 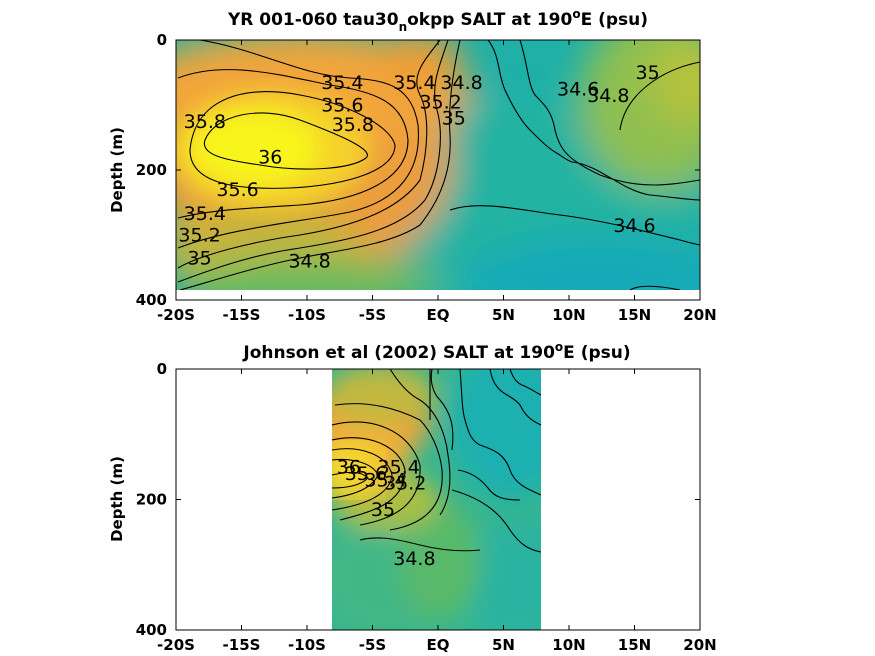 I want to click on panel-1-ylabel: Depth (m), so click(x=117, y=170).